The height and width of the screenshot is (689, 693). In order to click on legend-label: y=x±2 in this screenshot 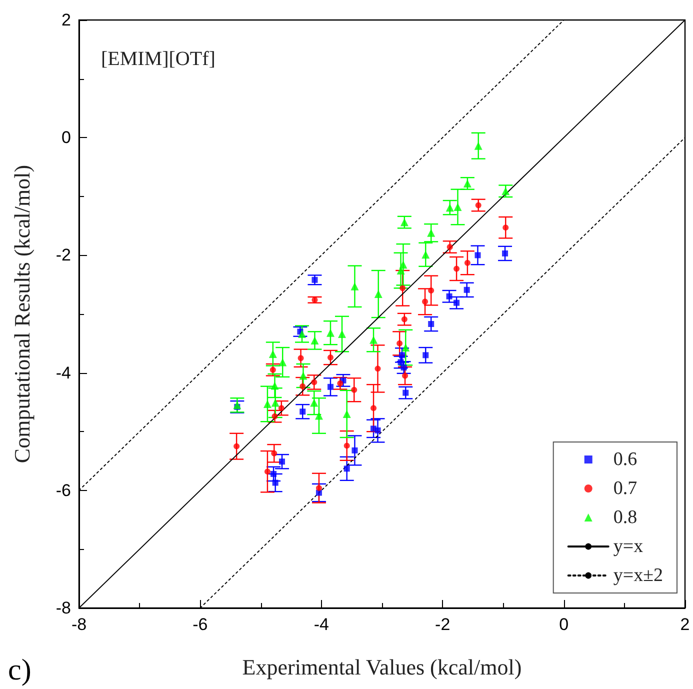, I will do `click(638, 575)`.